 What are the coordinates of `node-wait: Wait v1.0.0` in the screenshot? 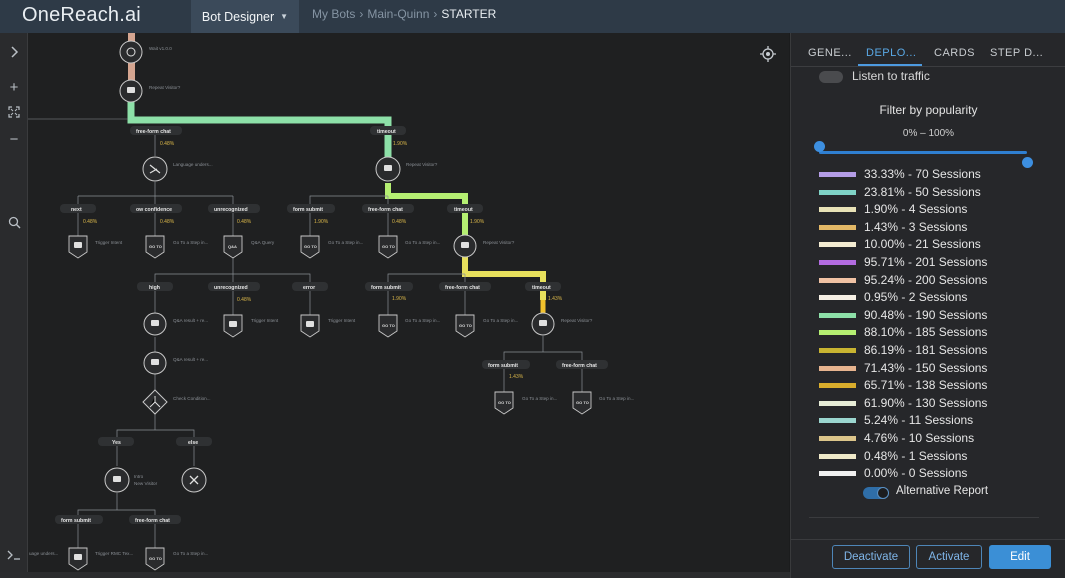 It's located at (145, 52).